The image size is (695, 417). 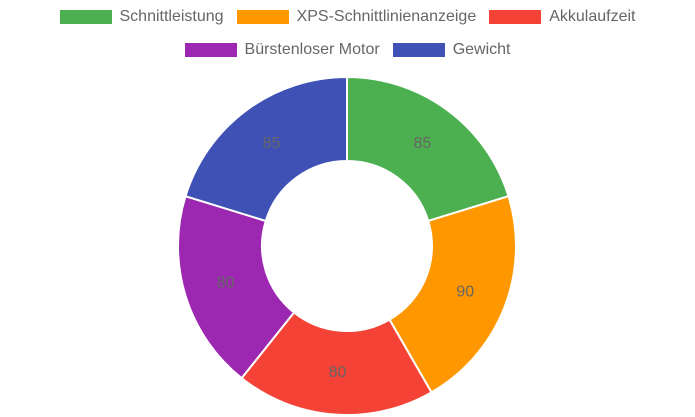 What do you see at coordinates (210, 50) in the screenshot?
I see `legend-swatch-buerstenloser-motor` at bounding box center [210, 50].